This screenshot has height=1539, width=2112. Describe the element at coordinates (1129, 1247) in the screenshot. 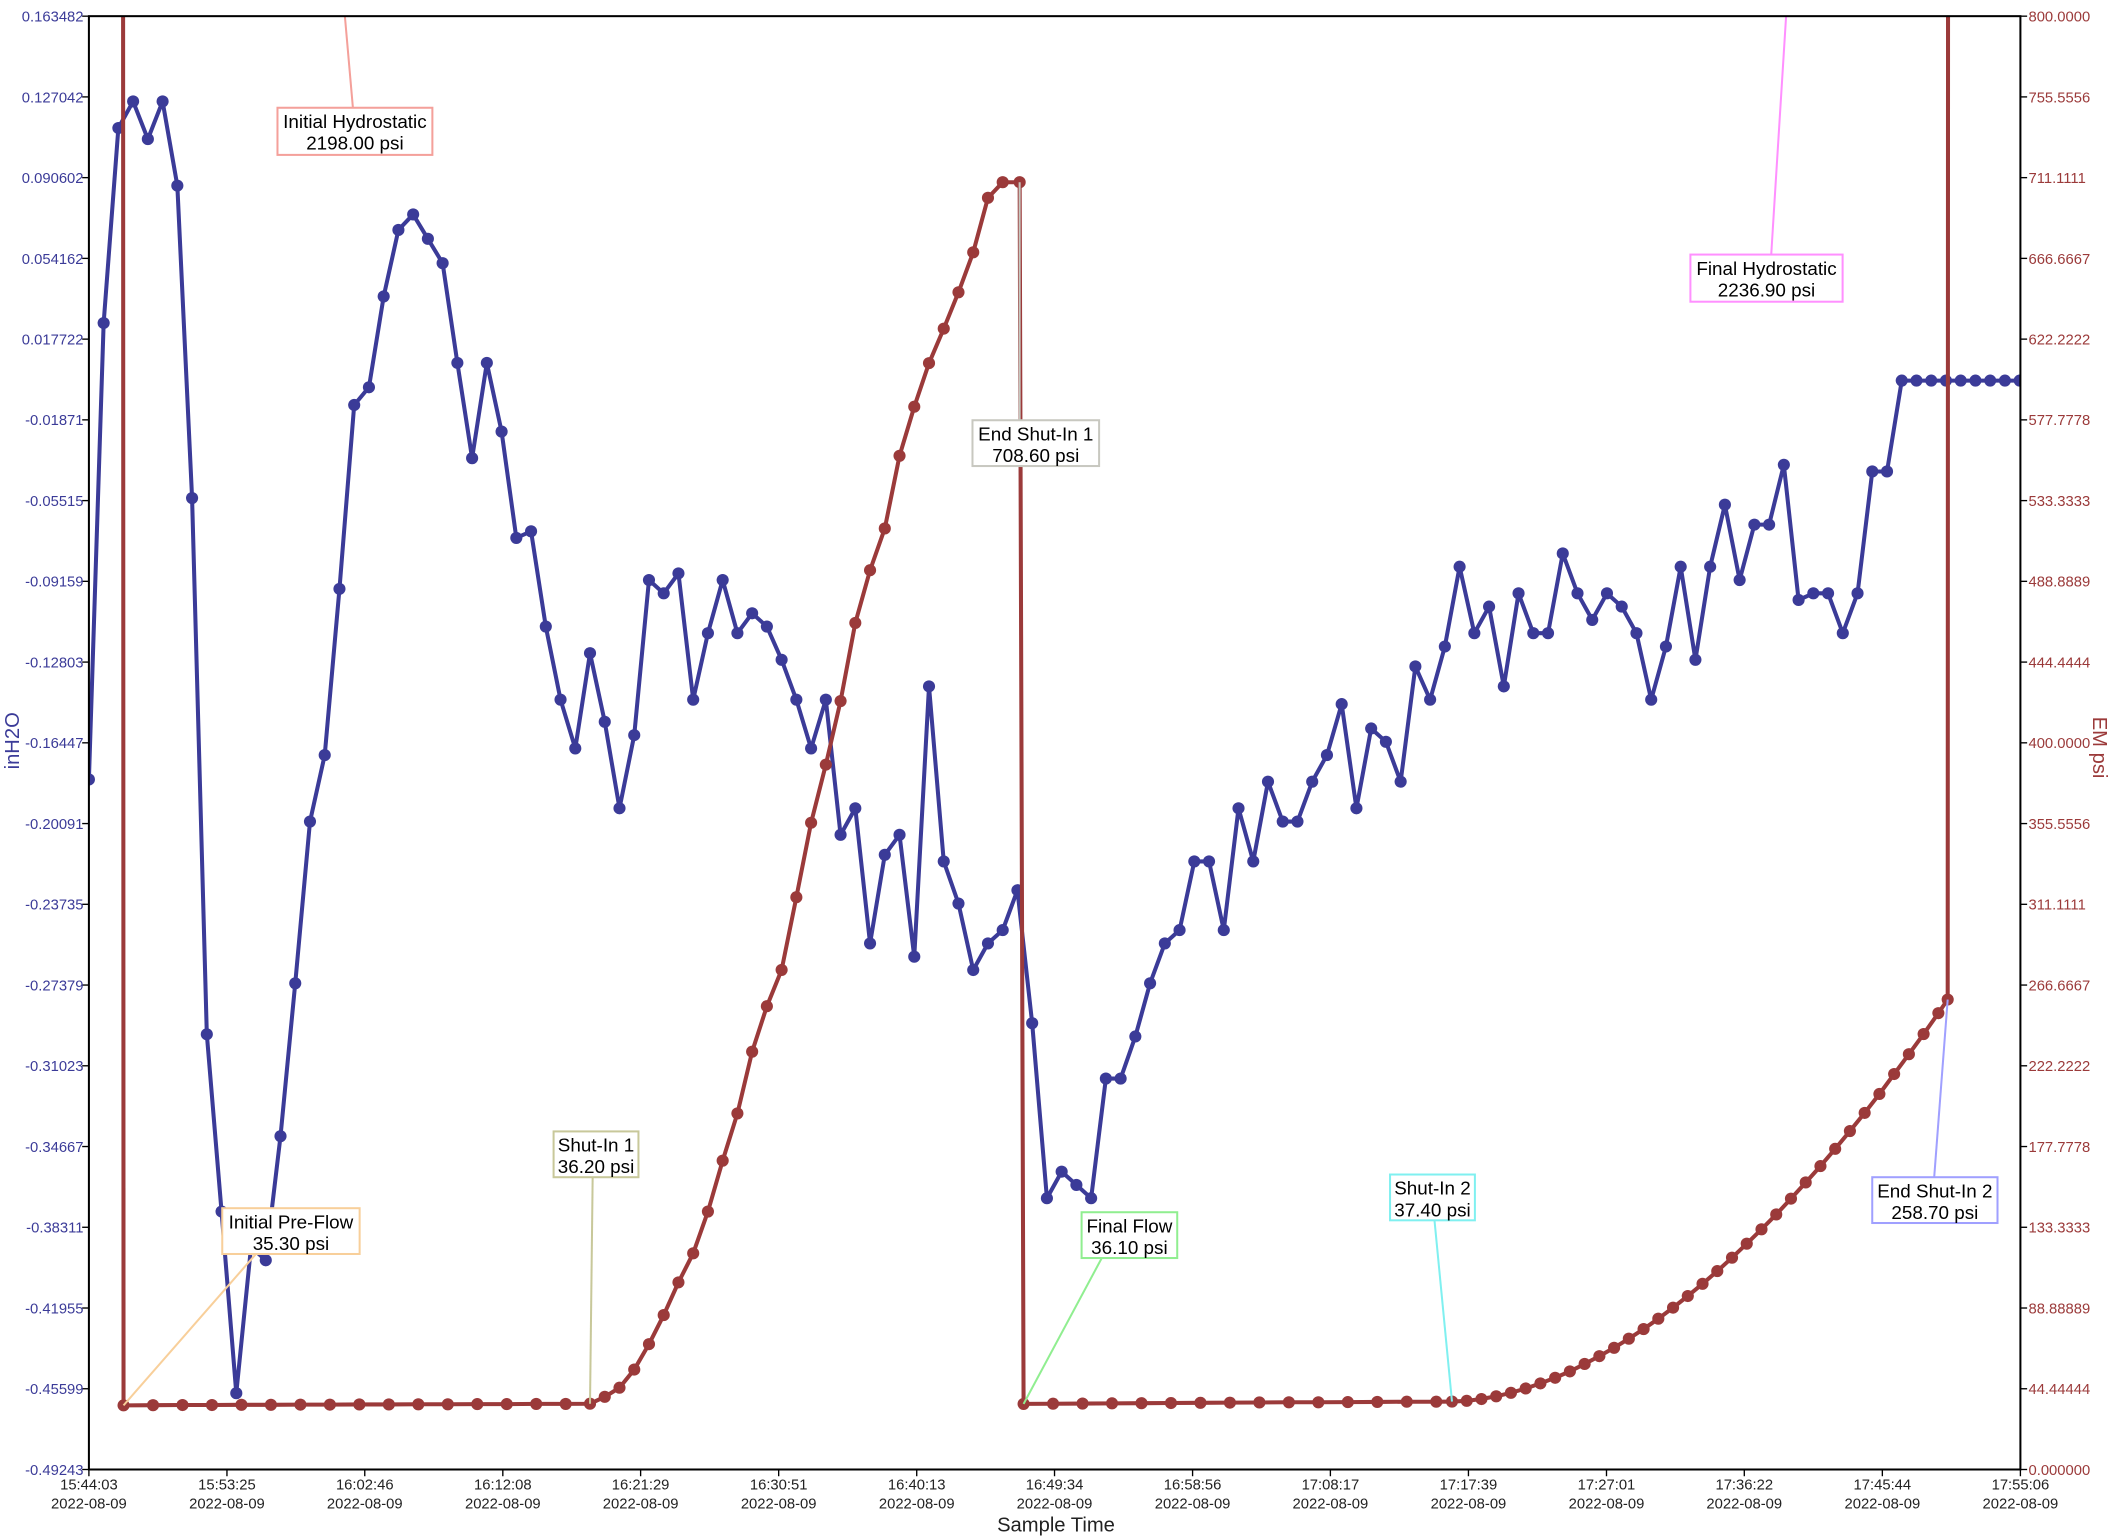

I see `annotation-value: 36.10 psi` at that location.